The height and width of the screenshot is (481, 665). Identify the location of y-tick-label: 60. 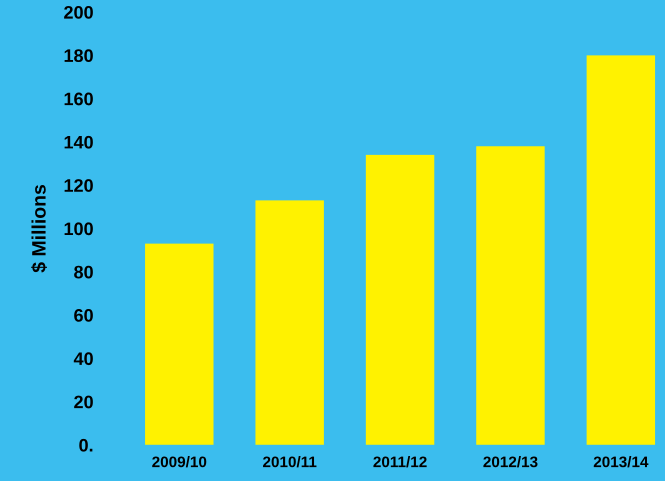
(83, 315).